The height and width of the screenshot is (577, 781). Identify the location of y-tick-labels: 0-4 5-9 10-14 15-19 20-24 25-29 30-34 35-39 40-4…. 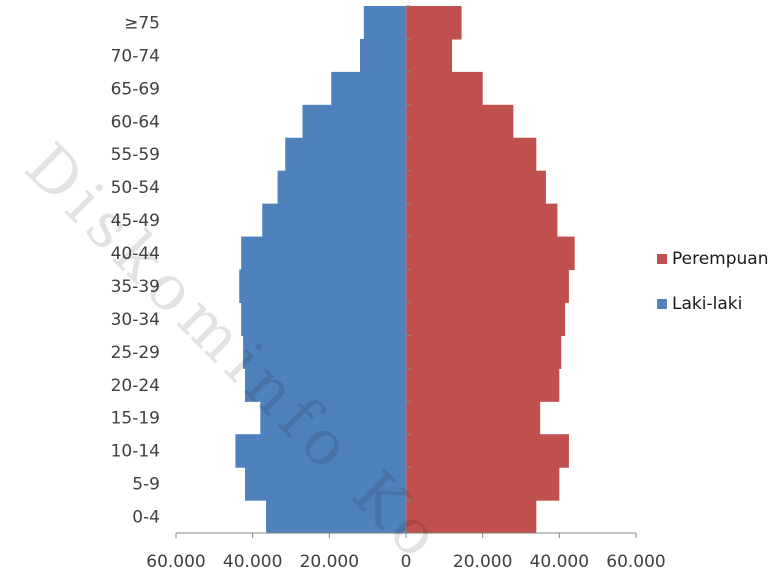
(135, 270).